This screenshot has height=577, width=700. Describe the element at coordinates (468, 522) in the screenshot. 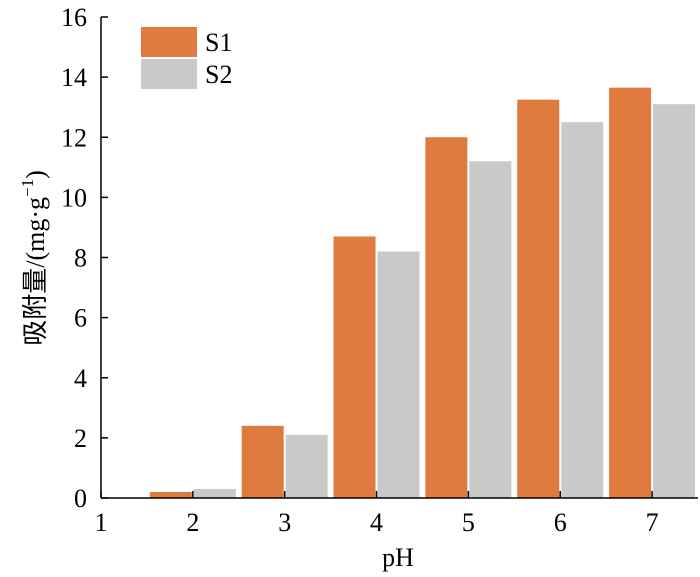

I see `x-tick-label-5: 5` at that location.